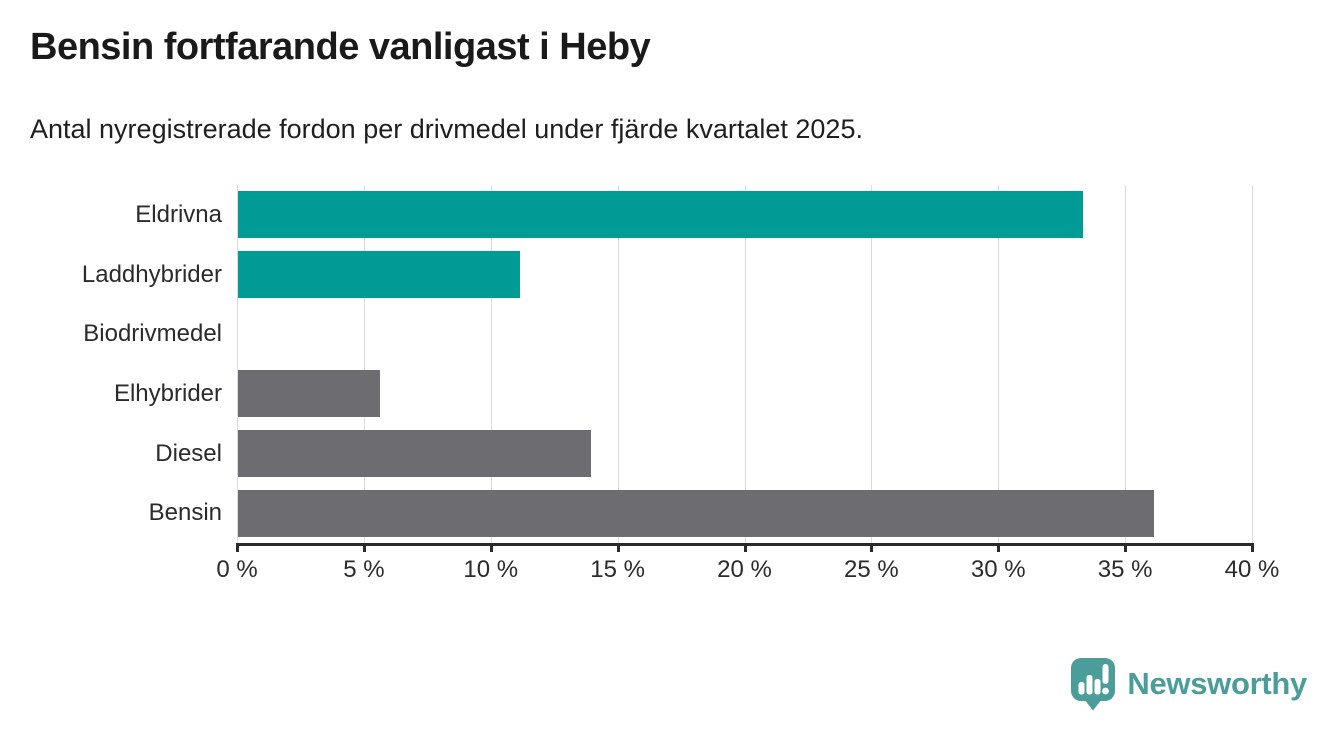  I want to click on category-label: Biodrivmedel, so click(152, 334).